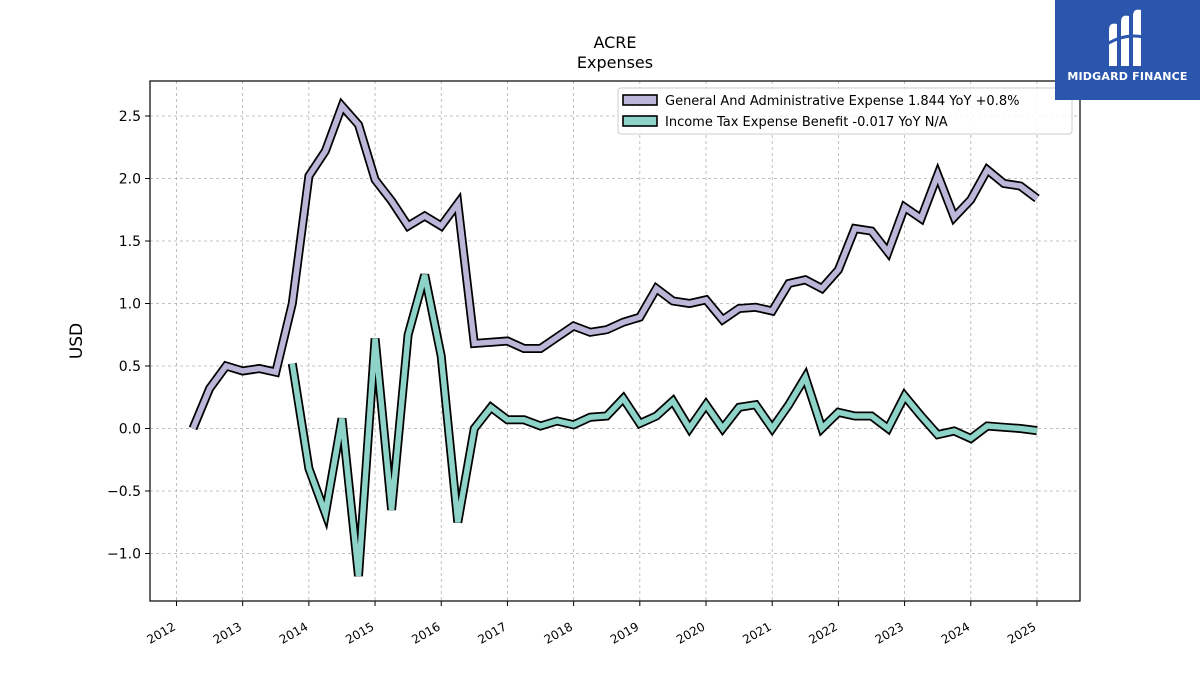 Image resolution: width=1200 pixels, height=675 pixels. What do you see at coordinates (1127, 38) in the screenshot?
I see `logo-mark-icon` at bounding box center [1127, 38].